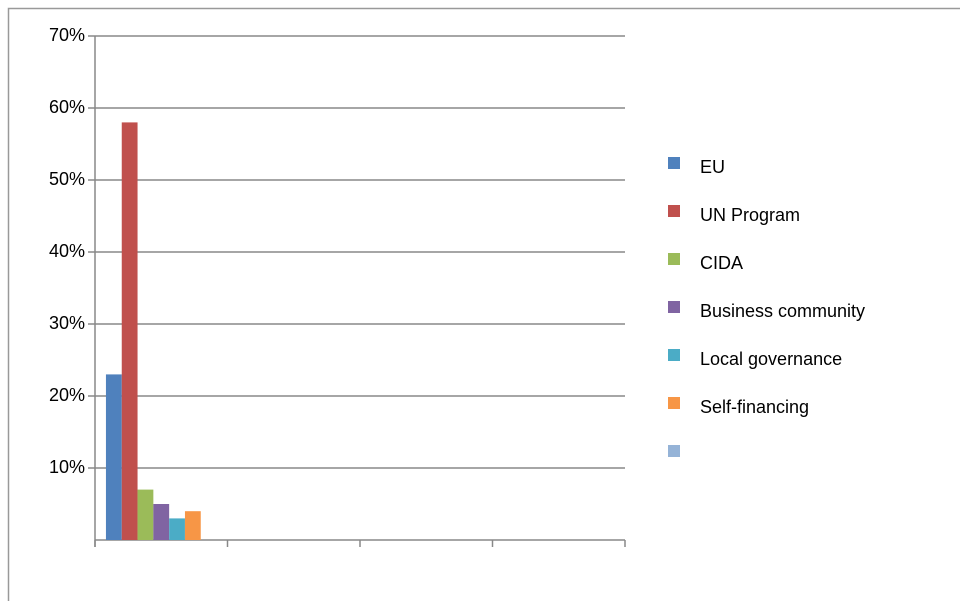  I want to click on legend-label: Business community, so click(782, 311).